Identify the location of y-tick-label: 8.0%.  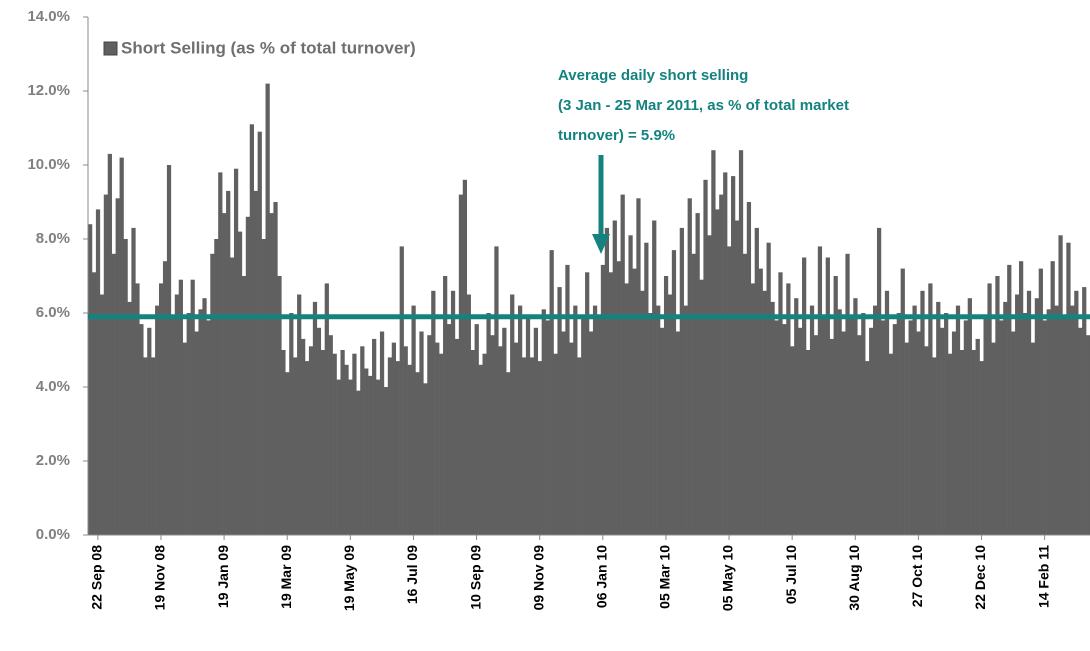
(53, 238).